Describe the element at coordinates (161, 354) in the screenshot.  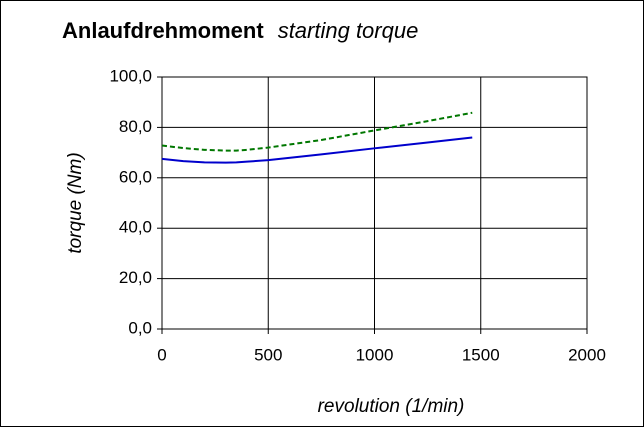
I see `x-tick-label: 0` at that location.